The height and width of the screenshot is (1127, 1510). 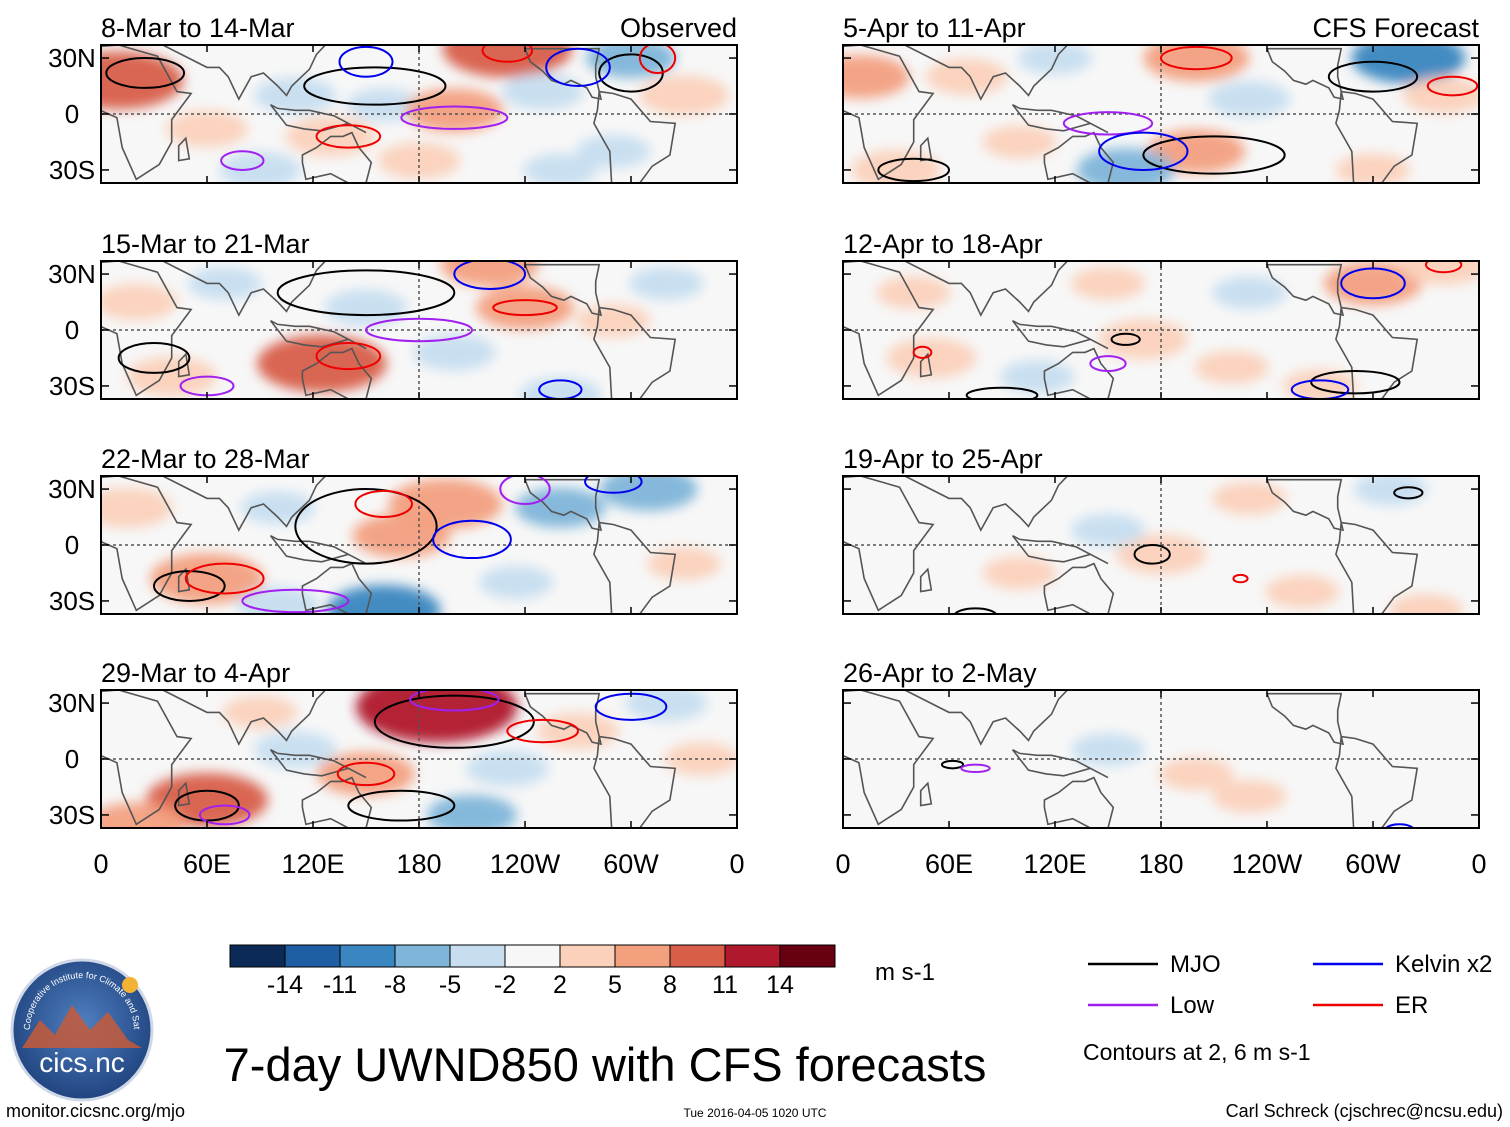 I want to click on panel-title: 19-Apr to 25-Apr, so click(x=943, y=459).